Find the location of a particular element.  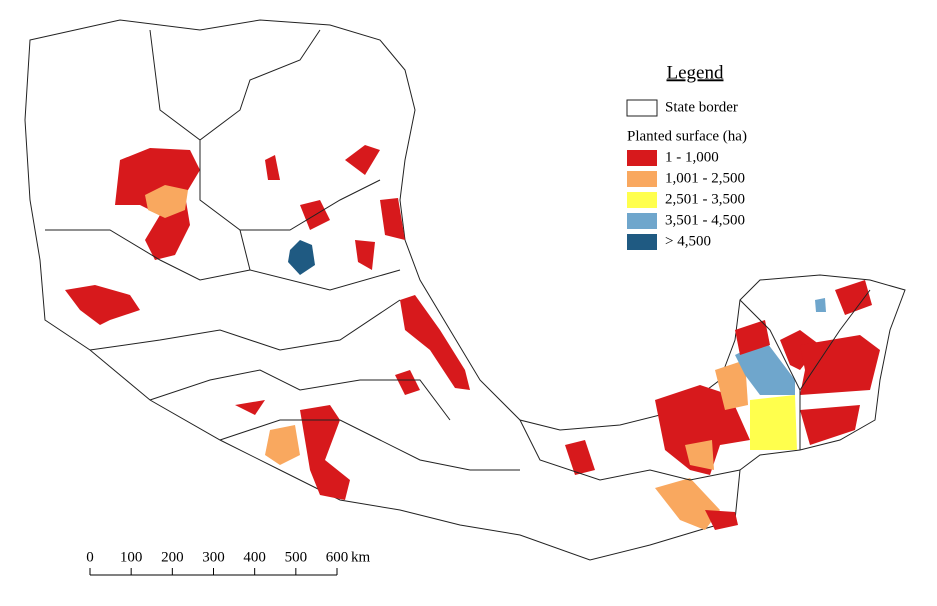

scale-tick-label: 400 is located at coordinates (254, 557).